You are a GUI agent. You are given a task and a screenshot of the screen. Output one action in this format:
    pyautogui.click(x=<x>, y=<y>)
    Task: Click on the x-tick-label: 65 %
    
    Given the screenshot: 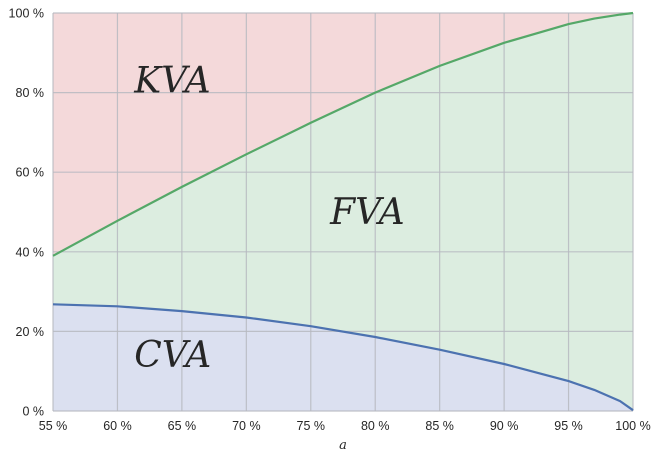 What is the action you would take?
    pyautogui.click(x=182, y=426)
    